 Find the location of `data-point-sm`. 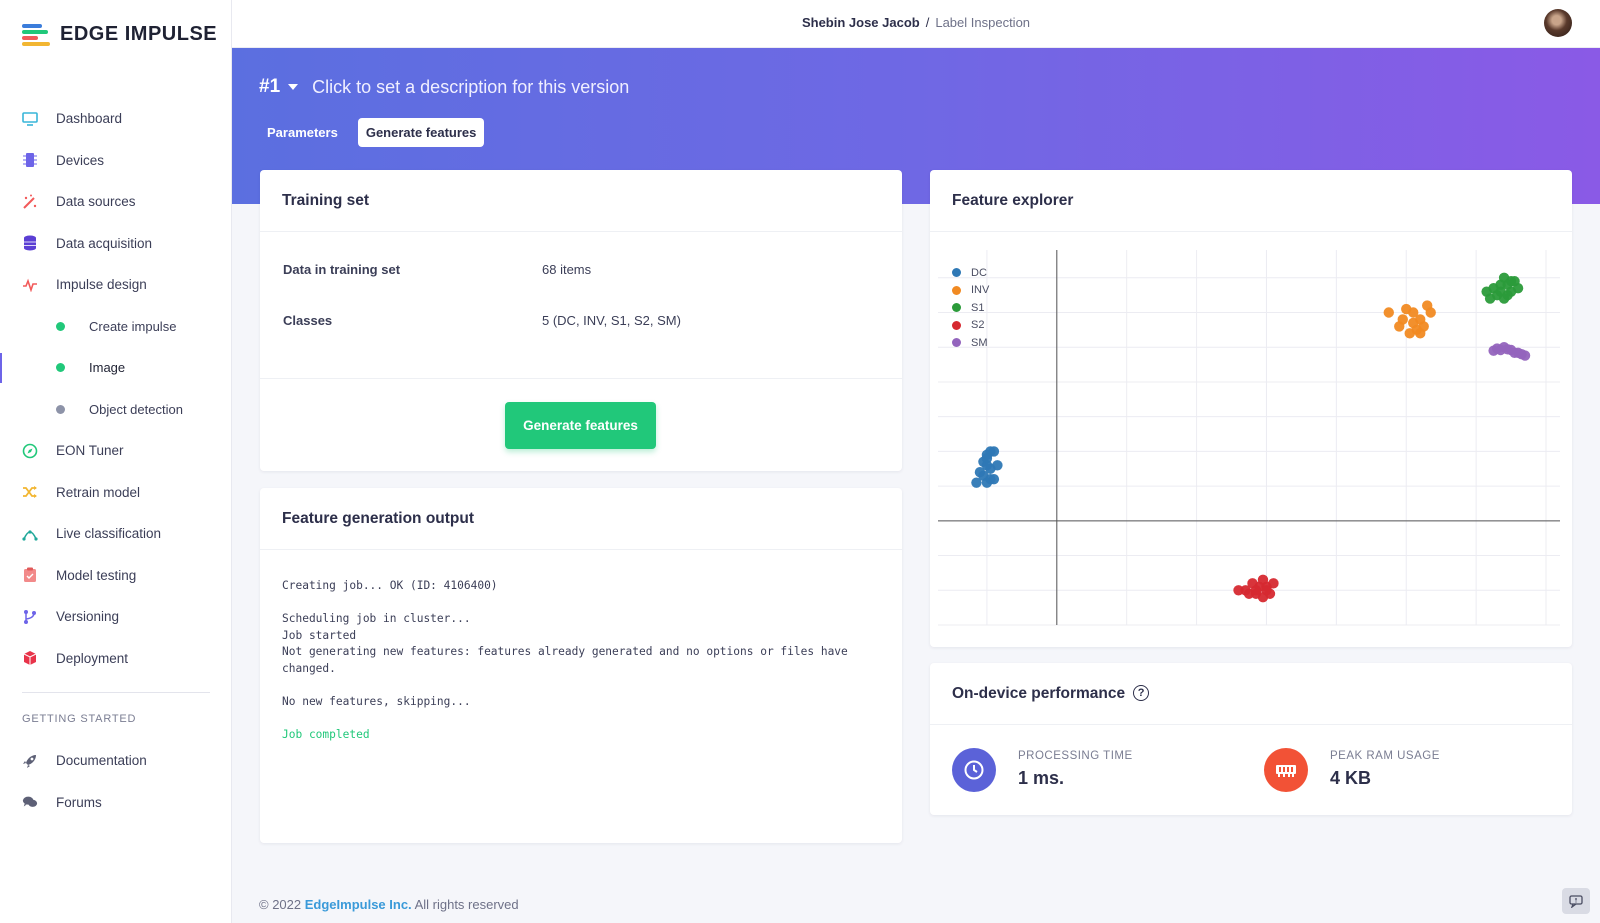

data-point-sm is located at coordinates (1521, 354).